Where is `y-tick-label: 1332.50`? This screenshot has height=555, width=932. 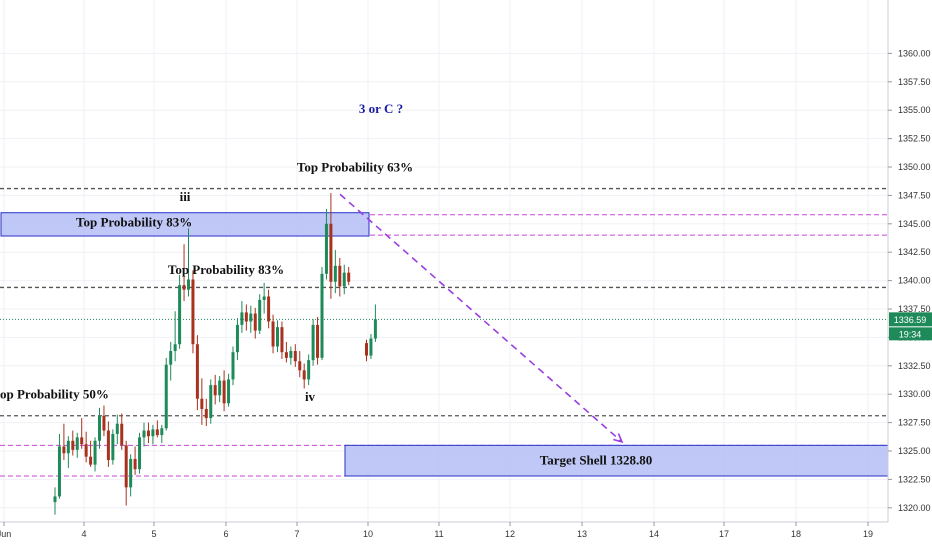
y-tick-label: 1332.50 is located at coordinates (914, 366).